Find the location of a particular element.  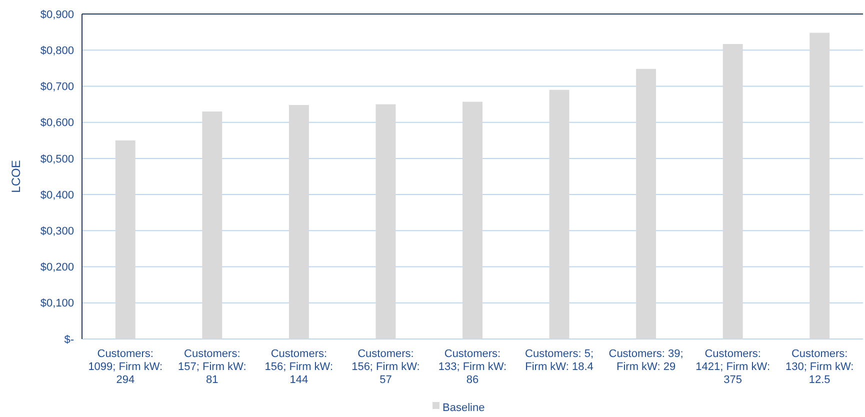

y-tick-label: $0,500 is located at coordinates (57, 159).